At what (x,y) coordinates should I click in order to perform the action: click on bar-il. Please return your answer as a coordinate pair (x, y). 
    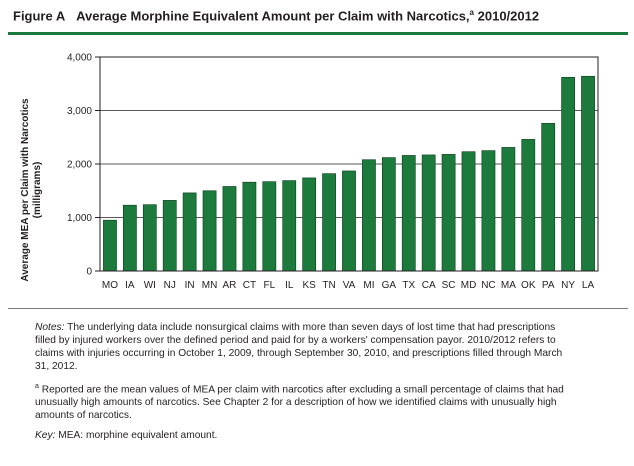
    Looking at the image, I should click on (289, 226).